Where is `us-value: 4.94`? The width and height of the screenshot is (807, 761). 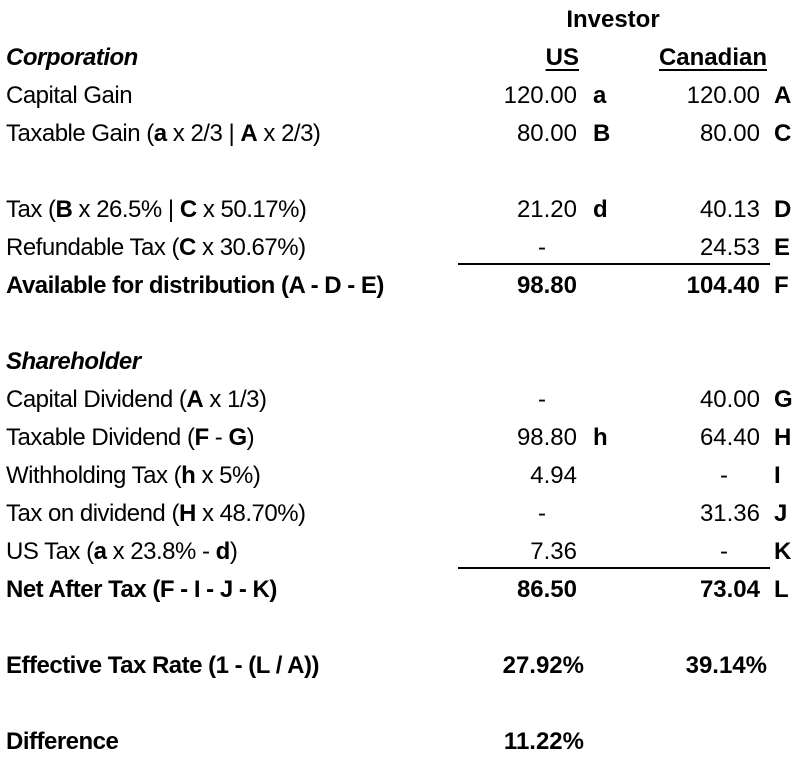
us-value: 4.94 is located at coordinates (553, 475).